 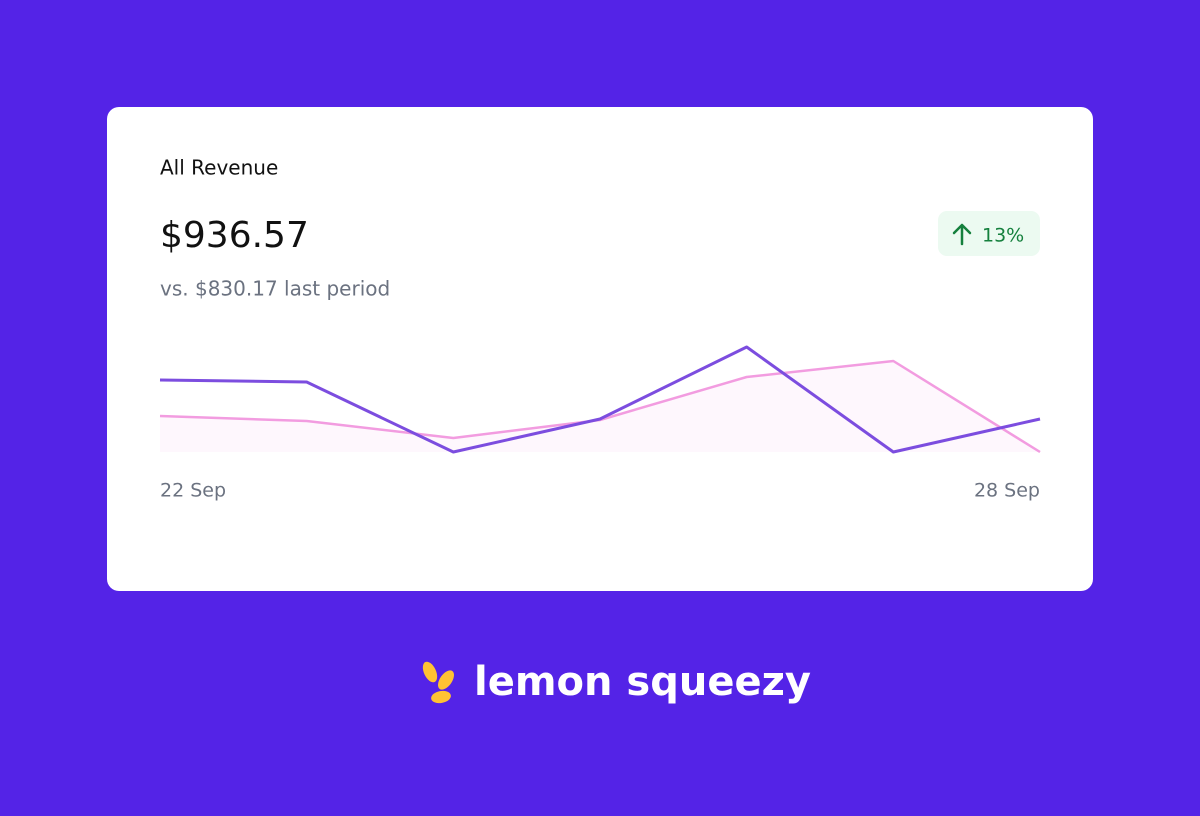 I want to click on brand-name: lemon squeezy, so click(x=642, y=682).